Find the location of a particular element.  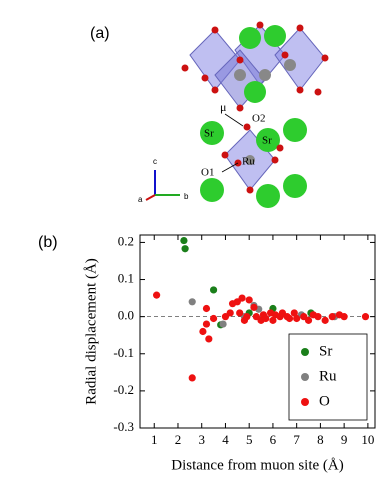

y-tick-label: -0.1 is located at coordinates (123, 352).